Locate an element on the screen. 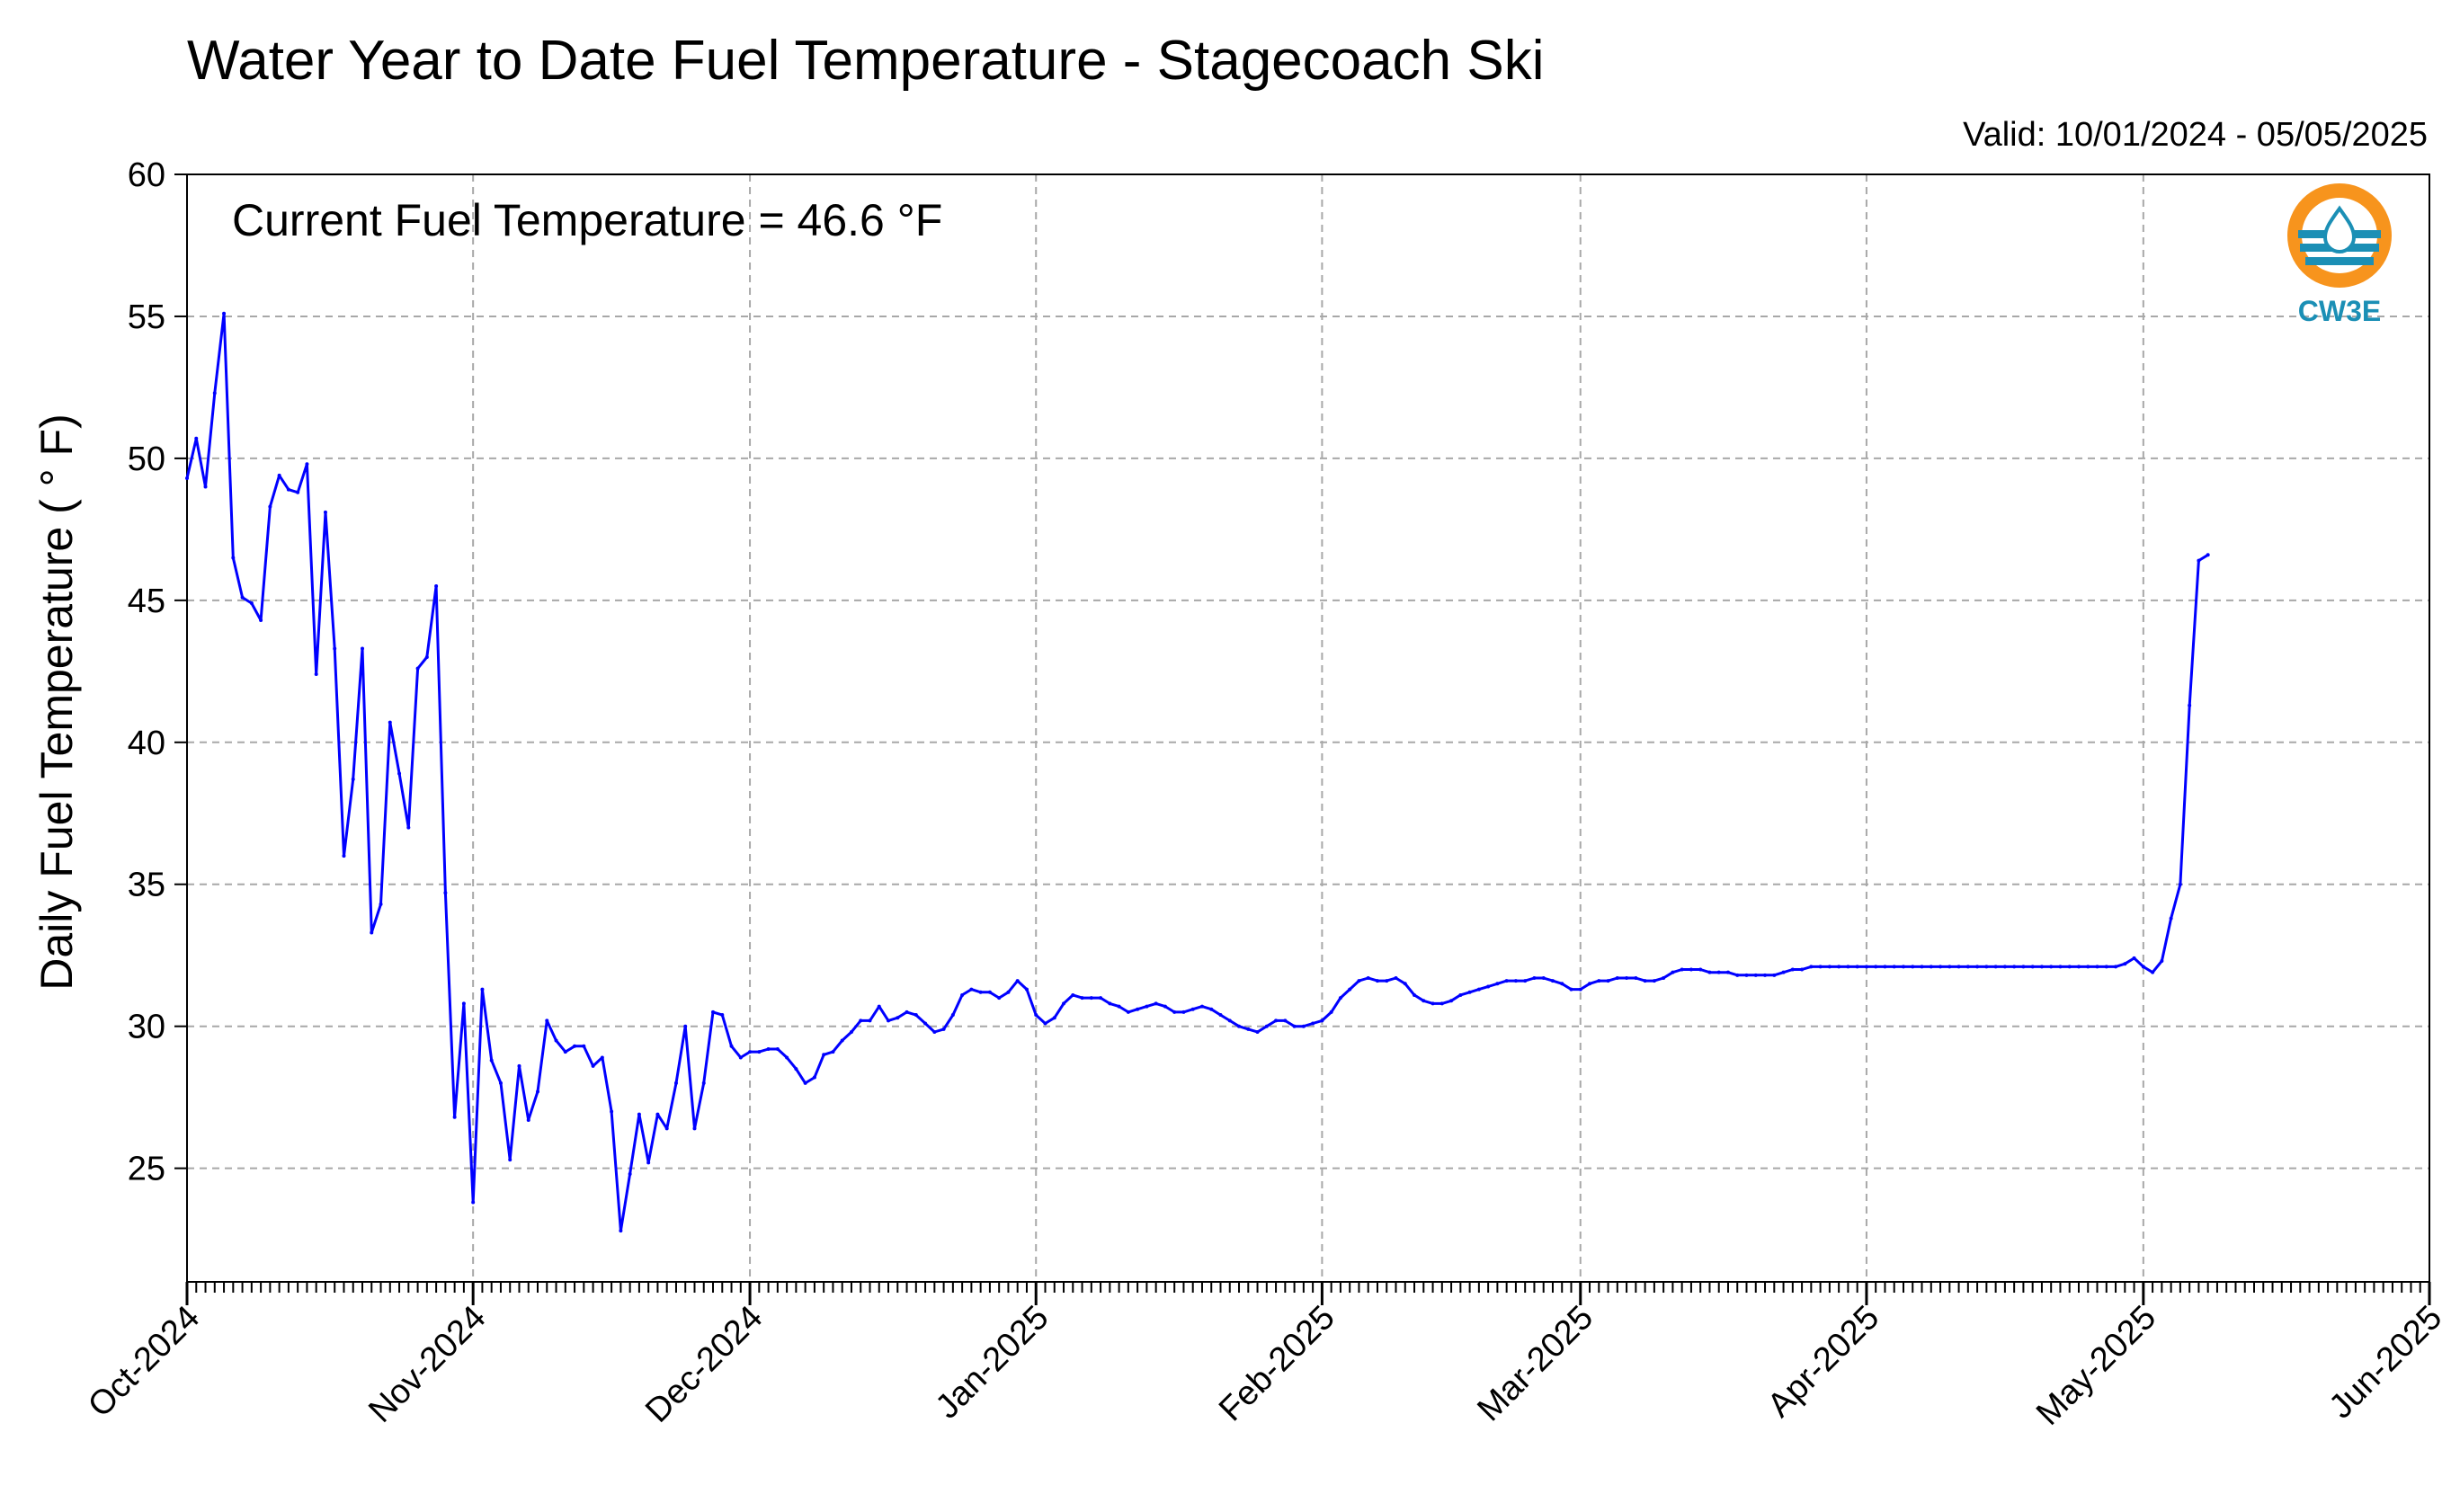 The height and width of the screenshot is (1512, 2451). x-tick-label: Nov-2024 is located at coordinates (427, 1364).